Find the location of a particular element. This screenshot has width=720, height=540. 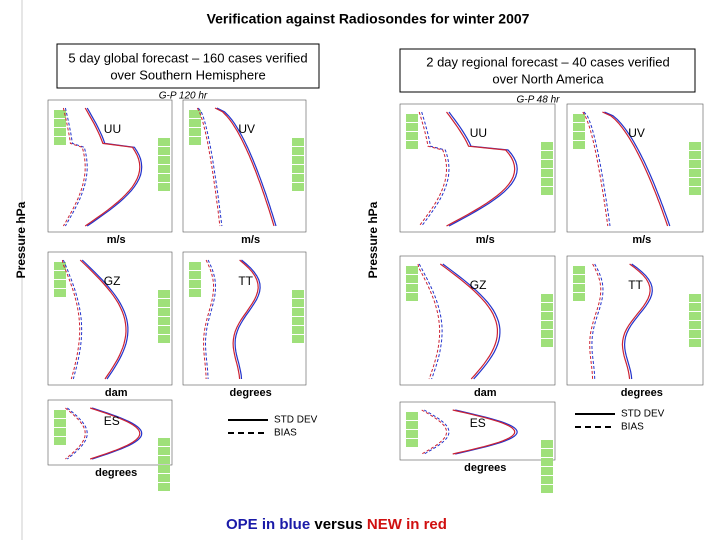

footer-versus: versus is located at coordinates (338, 524).